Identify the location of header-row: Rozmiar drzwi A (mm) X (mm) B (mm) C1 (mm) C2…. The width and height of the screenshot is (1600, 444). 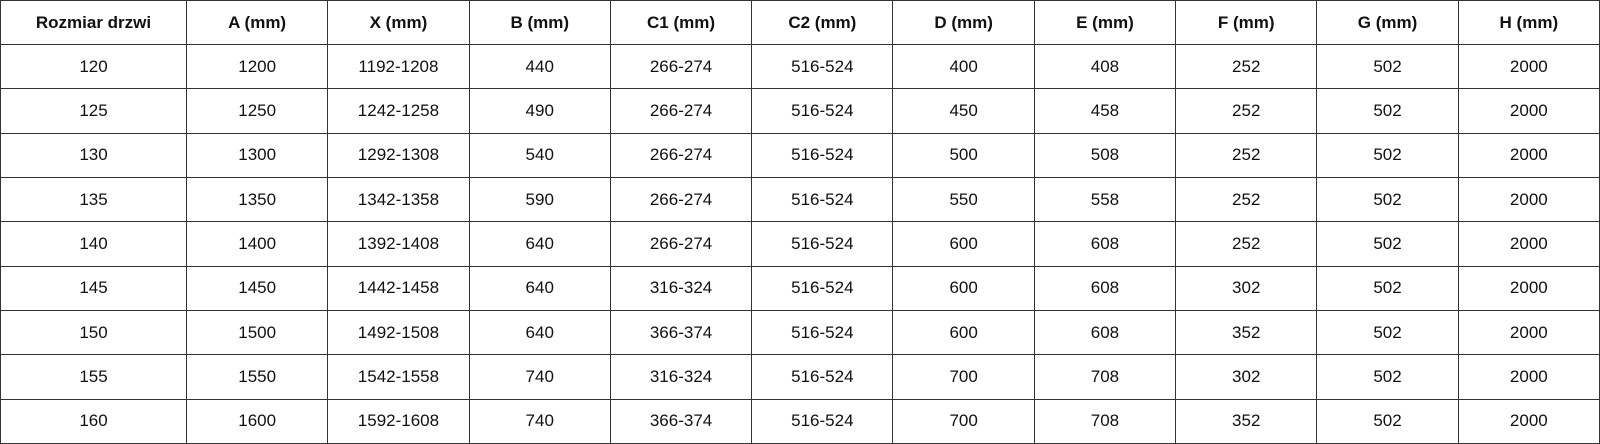
(800, 22).